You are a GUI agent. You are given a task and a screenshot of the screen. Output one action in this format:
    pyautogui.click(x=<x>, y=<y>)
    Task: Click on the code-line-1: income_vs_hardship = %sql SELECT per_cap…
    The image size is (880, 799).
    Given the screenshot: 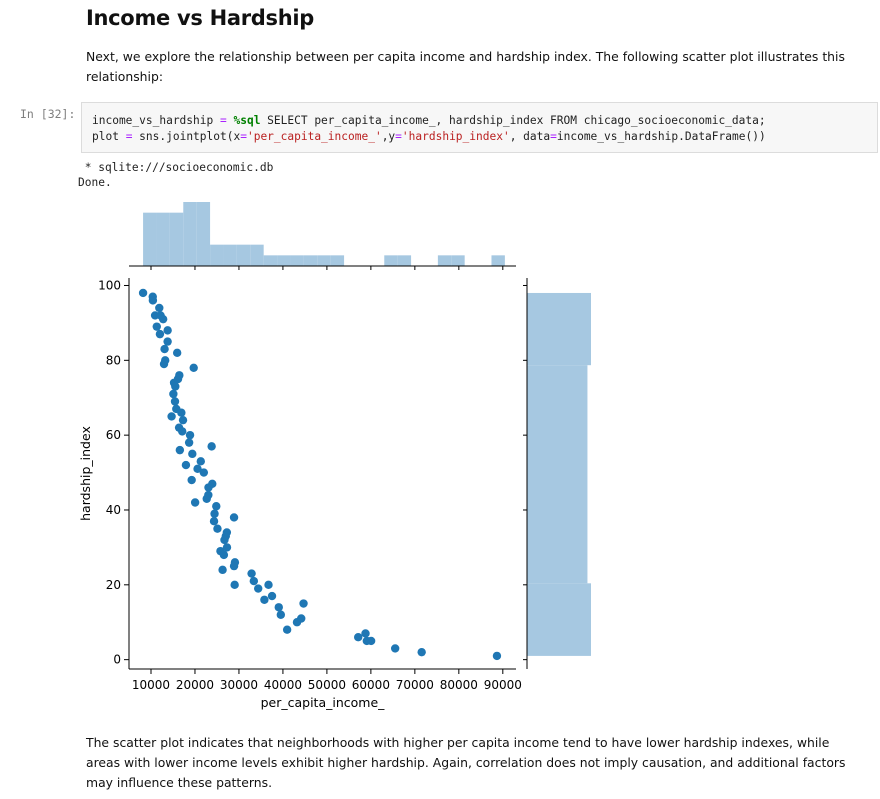 What is the action you would take?
    pyautogui.click(x=429, y=120)
    